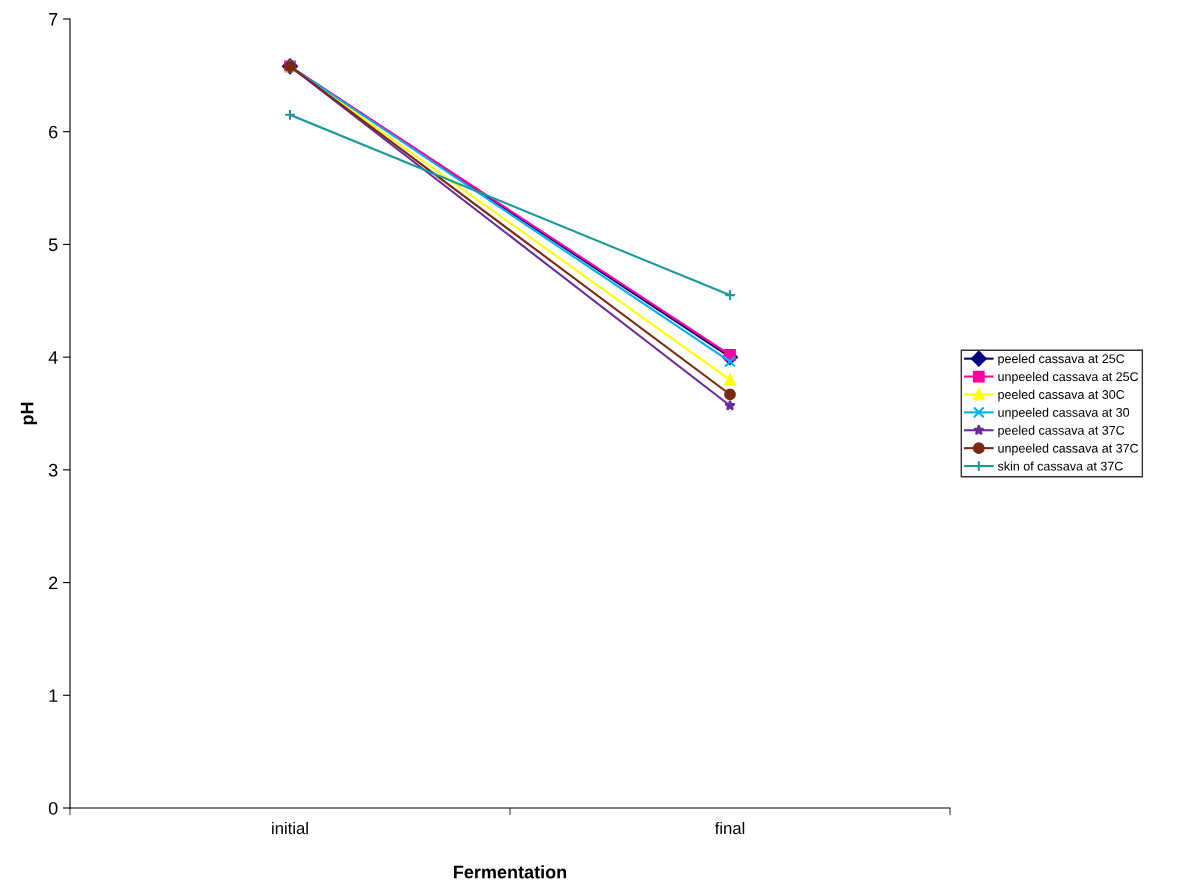  What do you see at coordinates (53, 695) in the screenshot?
I see `y-tick-label: 1` at bounding box center [53, 695].